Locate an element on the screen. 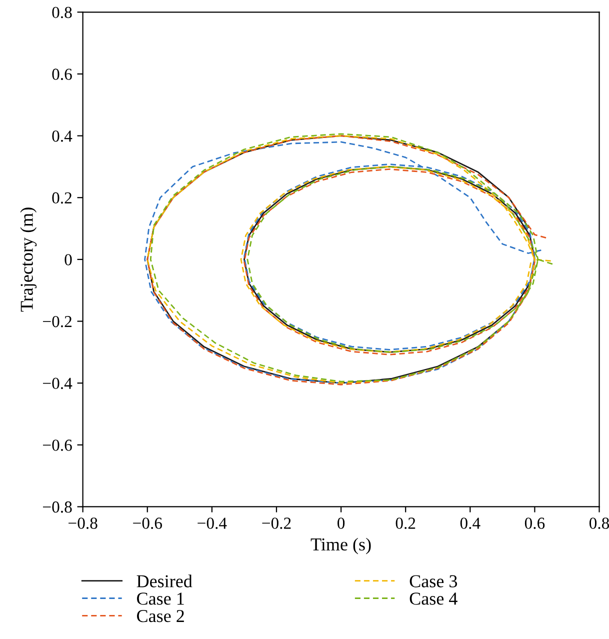 The height and width of the screenshot is (639, 609). y-axis-title: Trajectory (m) is located at coordinates (28, 260).